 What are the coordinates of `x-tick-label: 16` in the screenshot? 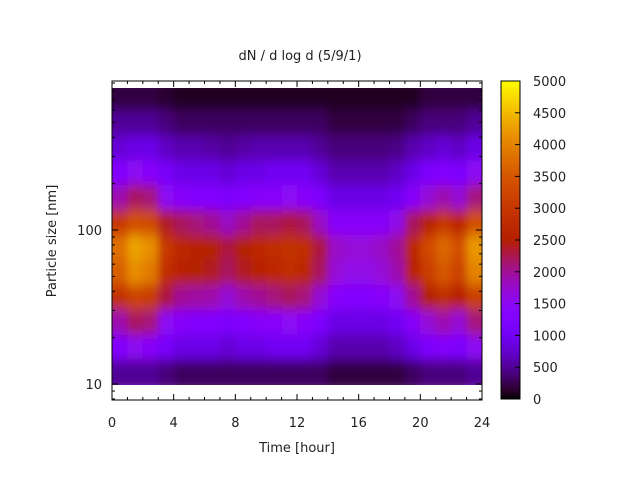 It's located at (358, 423).